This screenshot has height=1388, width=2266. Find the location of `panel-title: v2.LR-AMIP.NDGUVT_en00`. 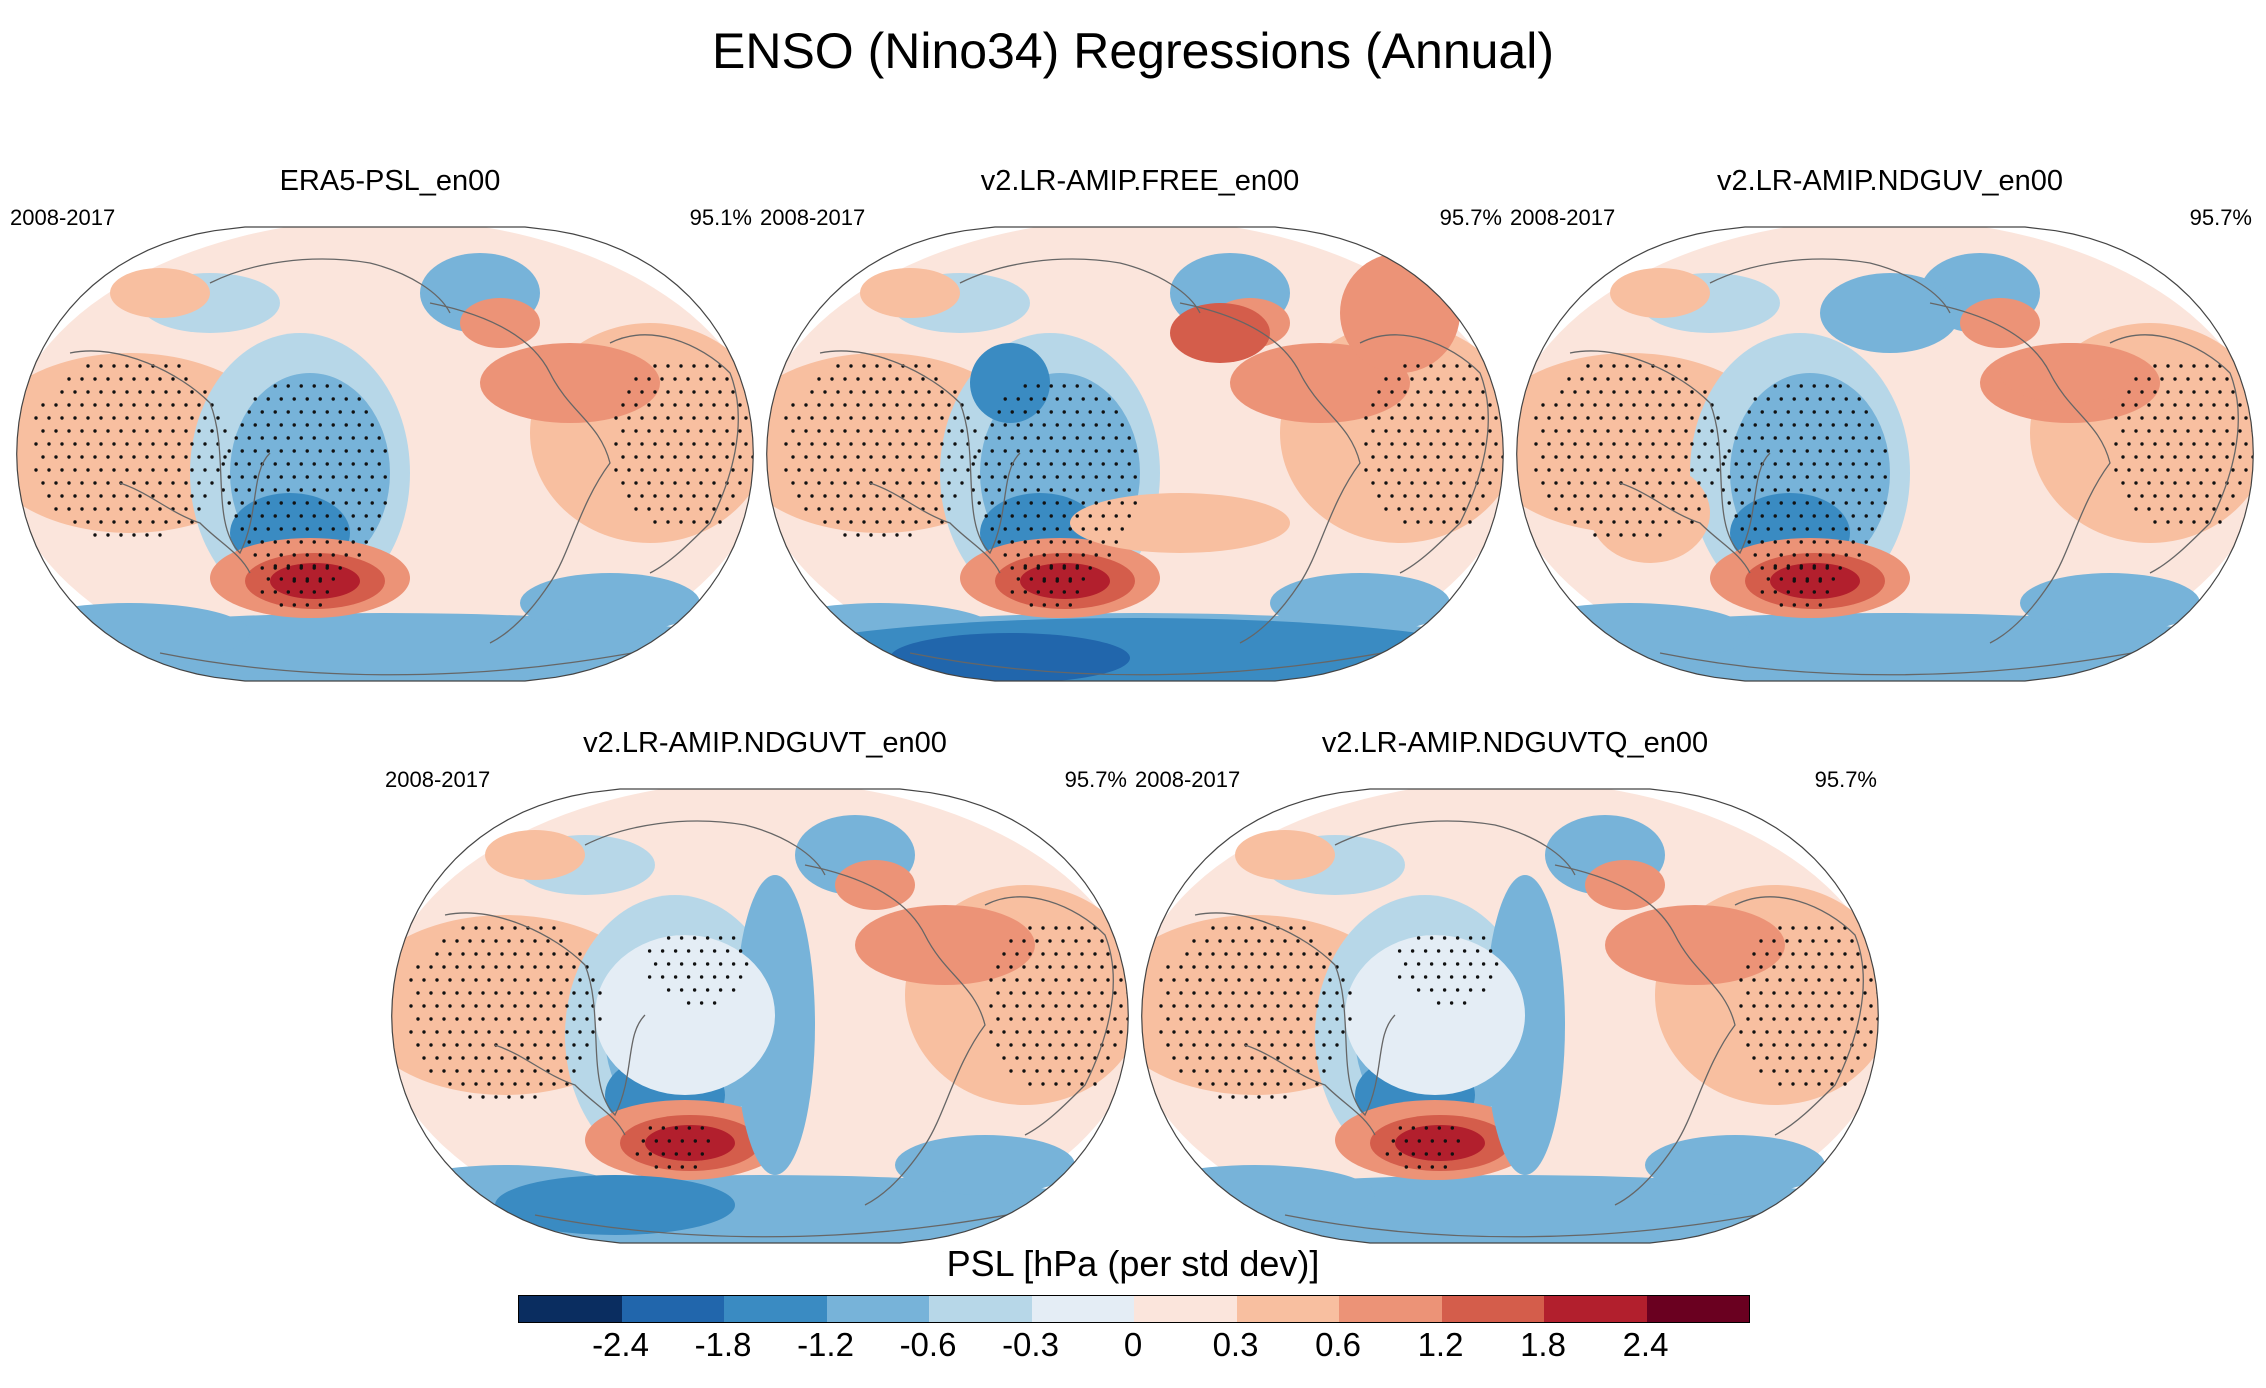

panel-title: v2.LR-AMIP.NDGUVT_en00 is located at coordinates (765, 743).